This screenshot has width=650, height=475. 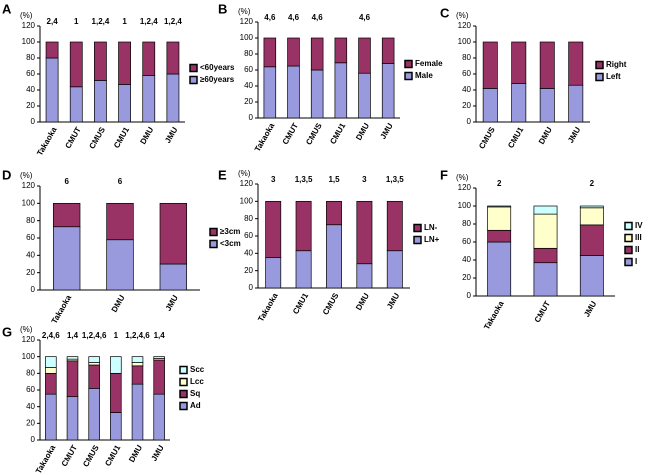 What do you see at coordinates (304, 179) in the screenshot?
I see `annotation: 1,3,5` at bounding box center [304, 179].